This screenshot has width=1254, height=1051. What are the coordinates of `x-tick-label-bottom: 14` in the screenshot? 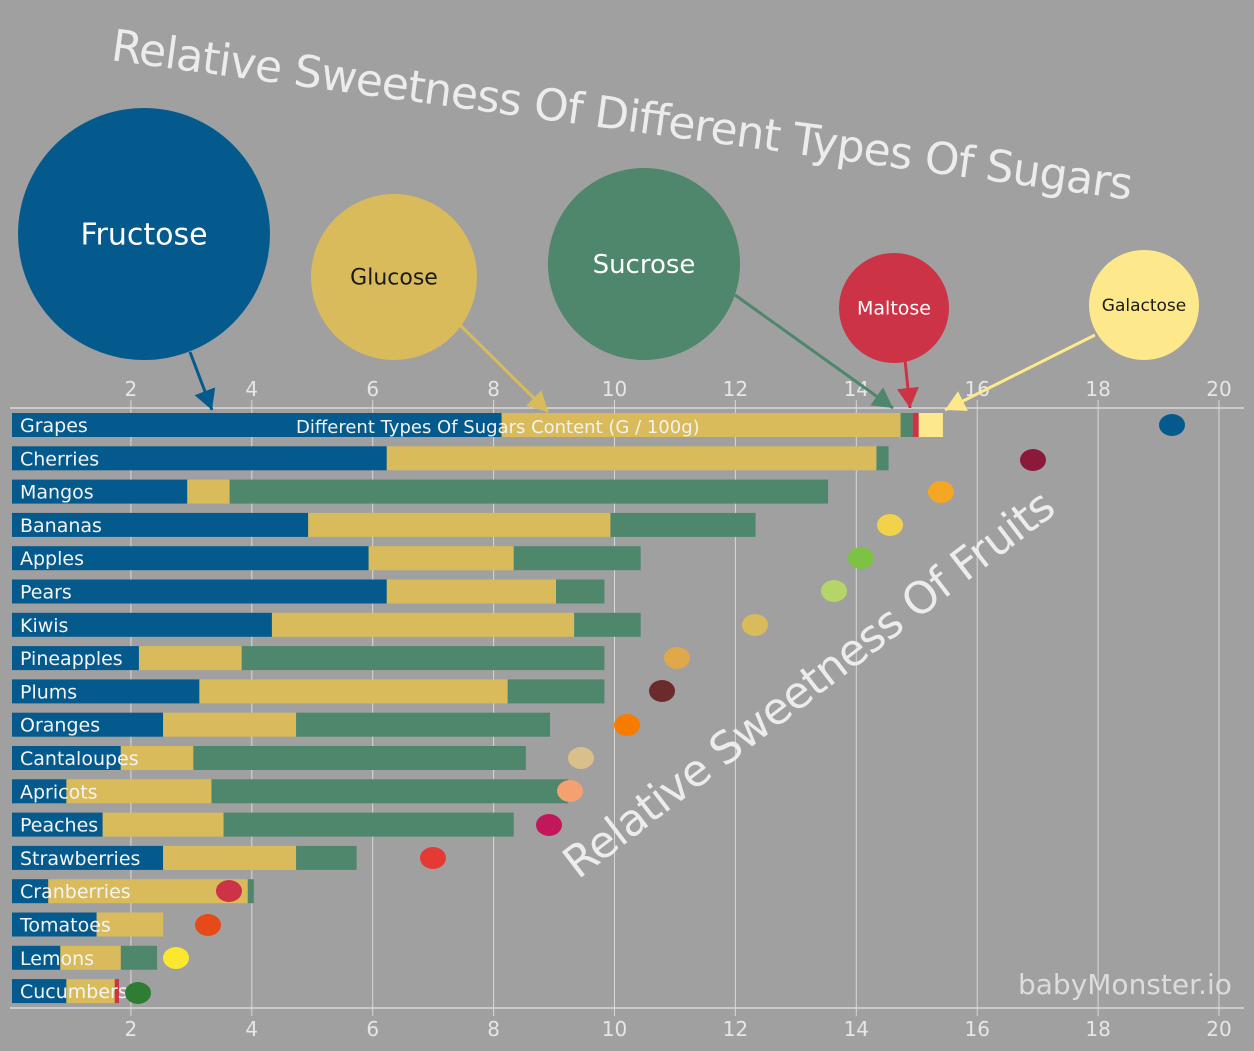 It's located at (856, 1029).